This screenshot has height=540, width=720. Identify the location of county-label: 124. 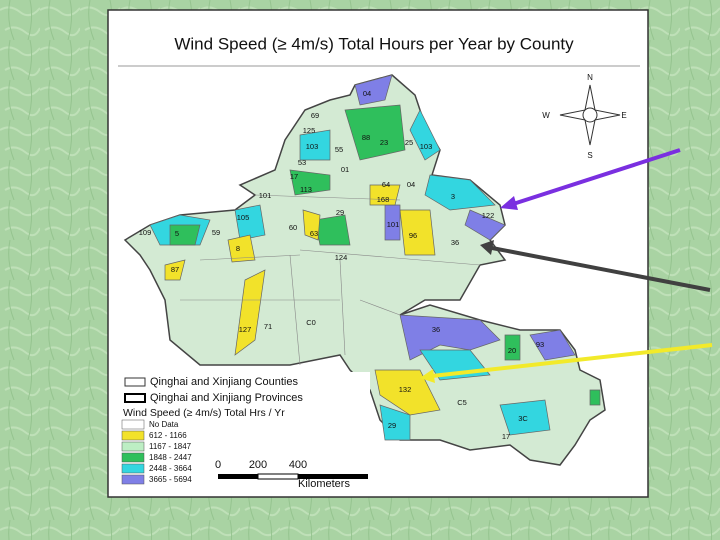
(341, 257).